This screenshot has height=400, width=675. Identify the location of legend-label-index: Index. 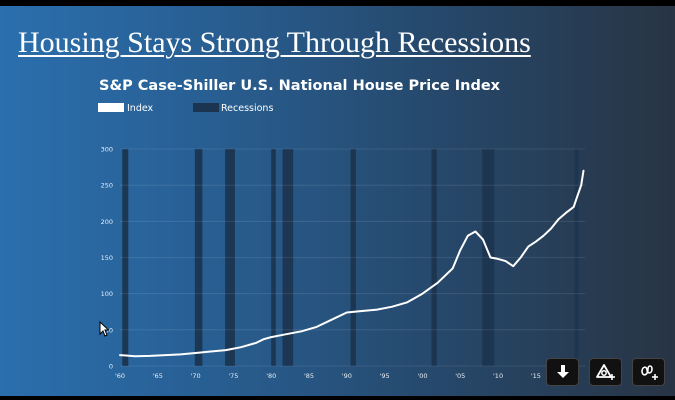
(140, 108).